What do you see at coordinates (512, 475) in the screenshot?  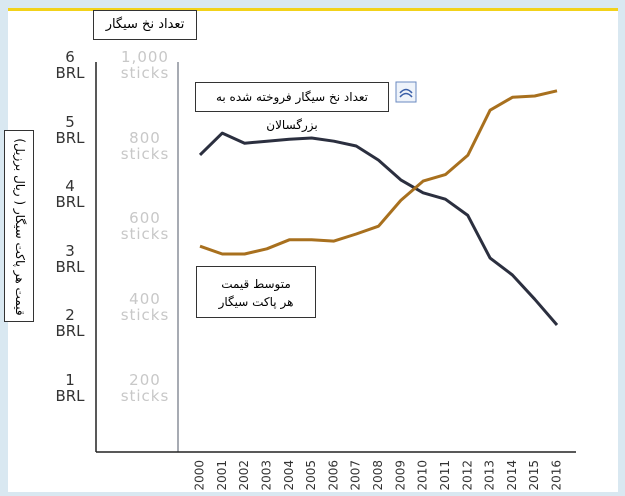 I see `x-tick-label: 2014` at bounding box center [512, 475].